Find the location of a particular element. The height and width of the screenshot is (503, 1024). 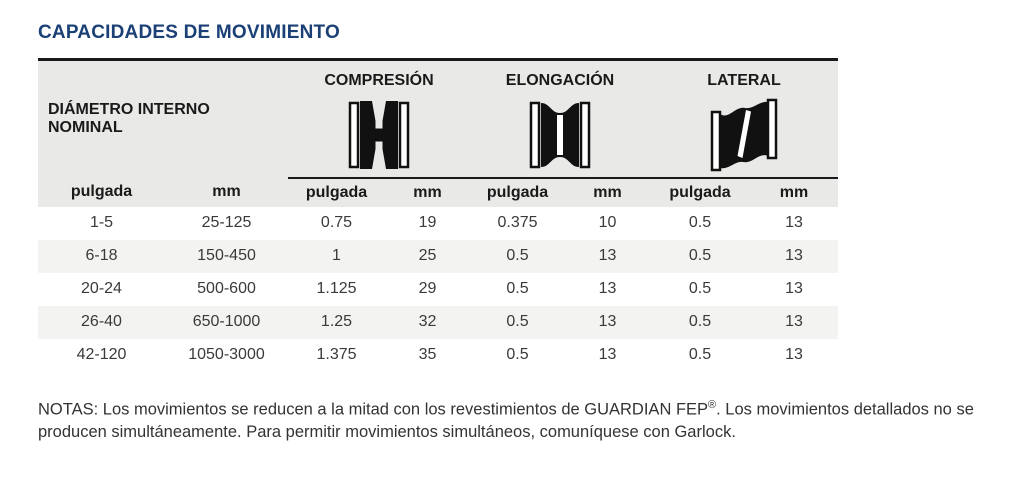

table-row: 42-120 1050-3000 1.375 35 0.5 13 0.5 13 is located at coordinates (438, 355).